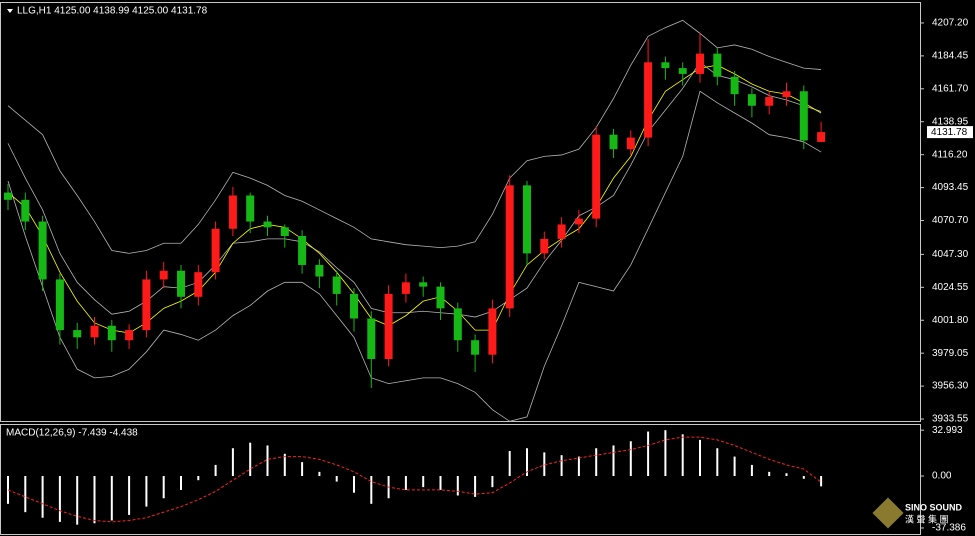  Describe the element at coordinates (950, 287) in the screenshot. I see `y-tick-label: 4024.55` at that location.